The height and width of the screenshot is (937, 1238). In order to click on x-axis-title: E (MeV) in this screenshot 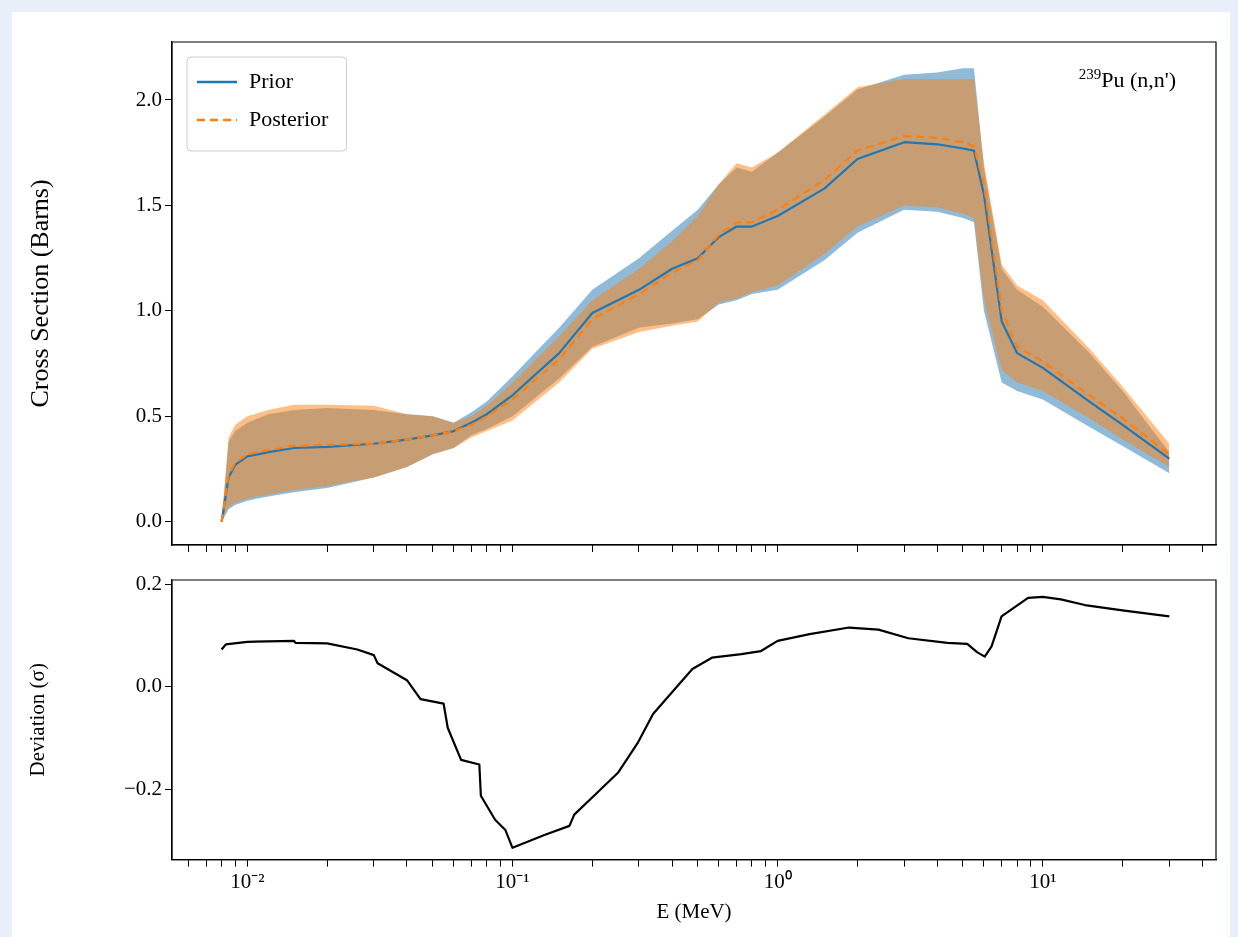, I will do `click(694, 910)`.